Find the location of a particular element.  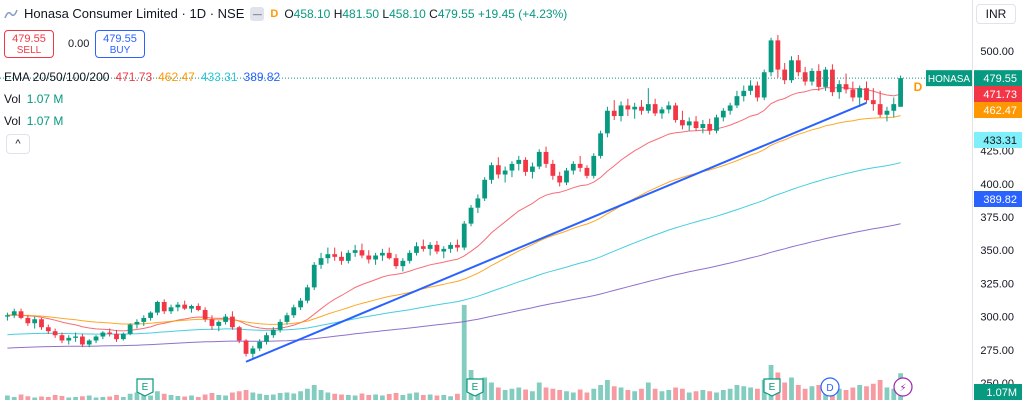

delayed-data-badge: D is located at coordinates (274, 13).